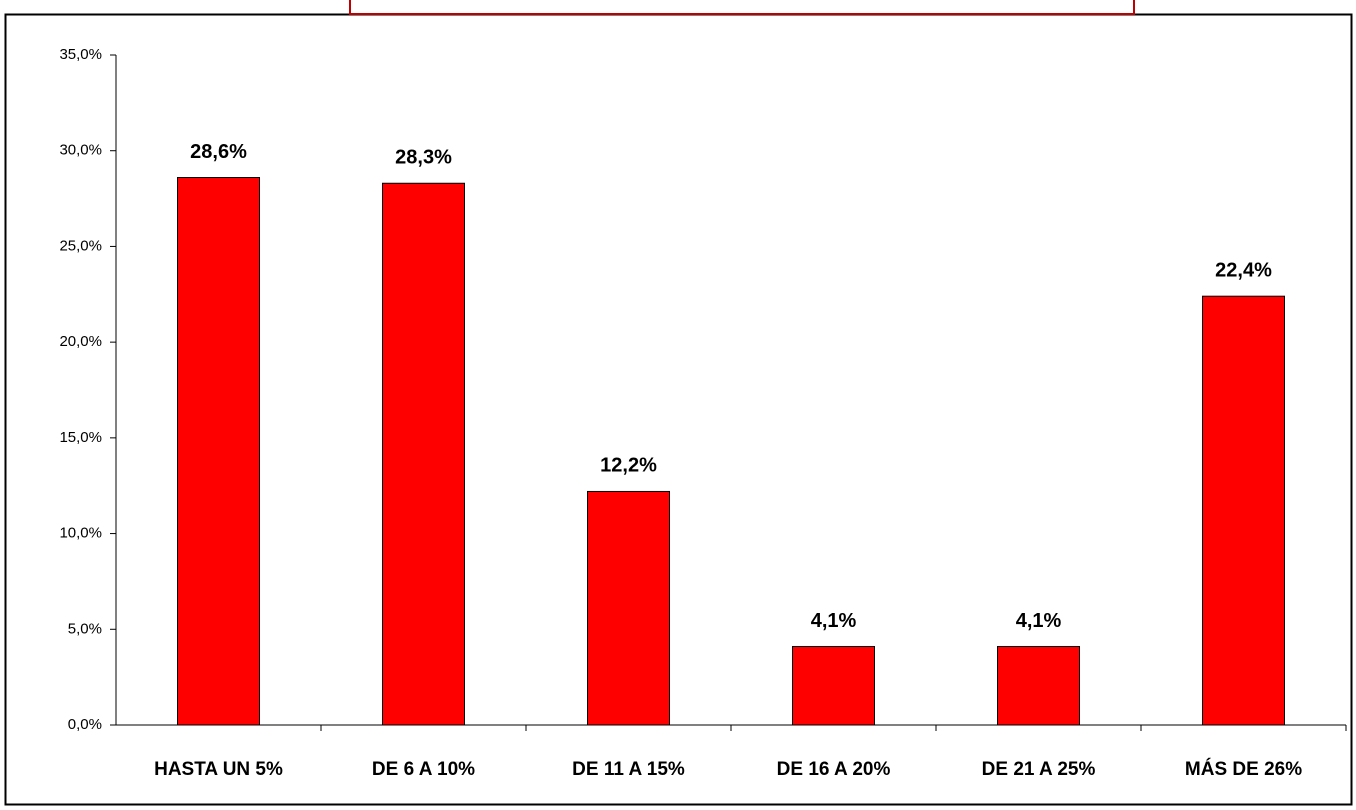 The height and width of the screenshot is (810, 1356). Describe the element at coordinates (80, 437) in the screenshot. I see `y-tick-label: 15,0%` at that location.